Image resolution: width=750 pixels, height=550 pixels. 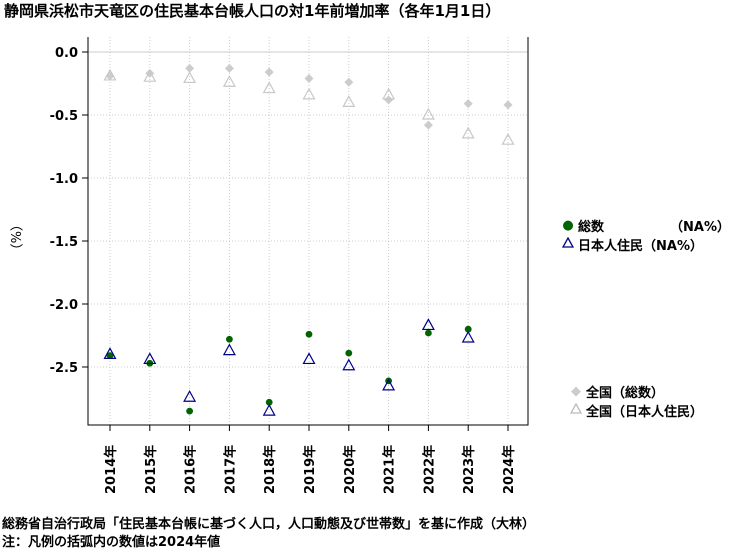 I want to click on x-tick-label: 2014年, so click(x=111, y=469).